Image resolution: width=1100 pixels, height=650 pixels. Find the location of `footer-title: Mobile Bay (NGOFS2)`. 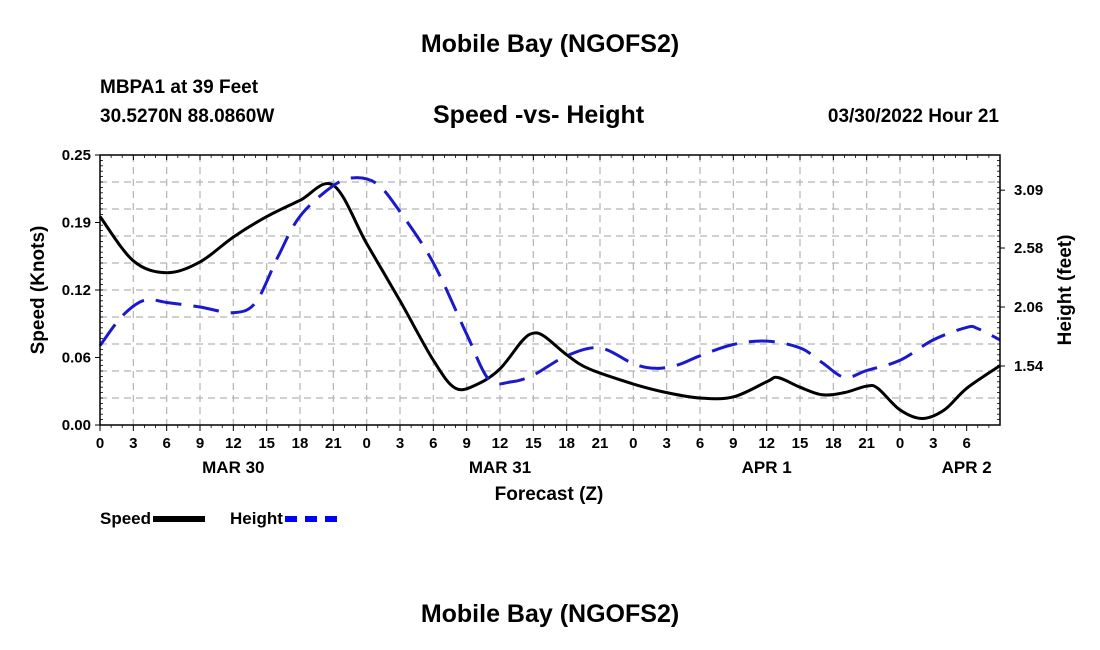

footer-title: Mobile Bay (NGOFS2) is located at coordinates (550, 614).